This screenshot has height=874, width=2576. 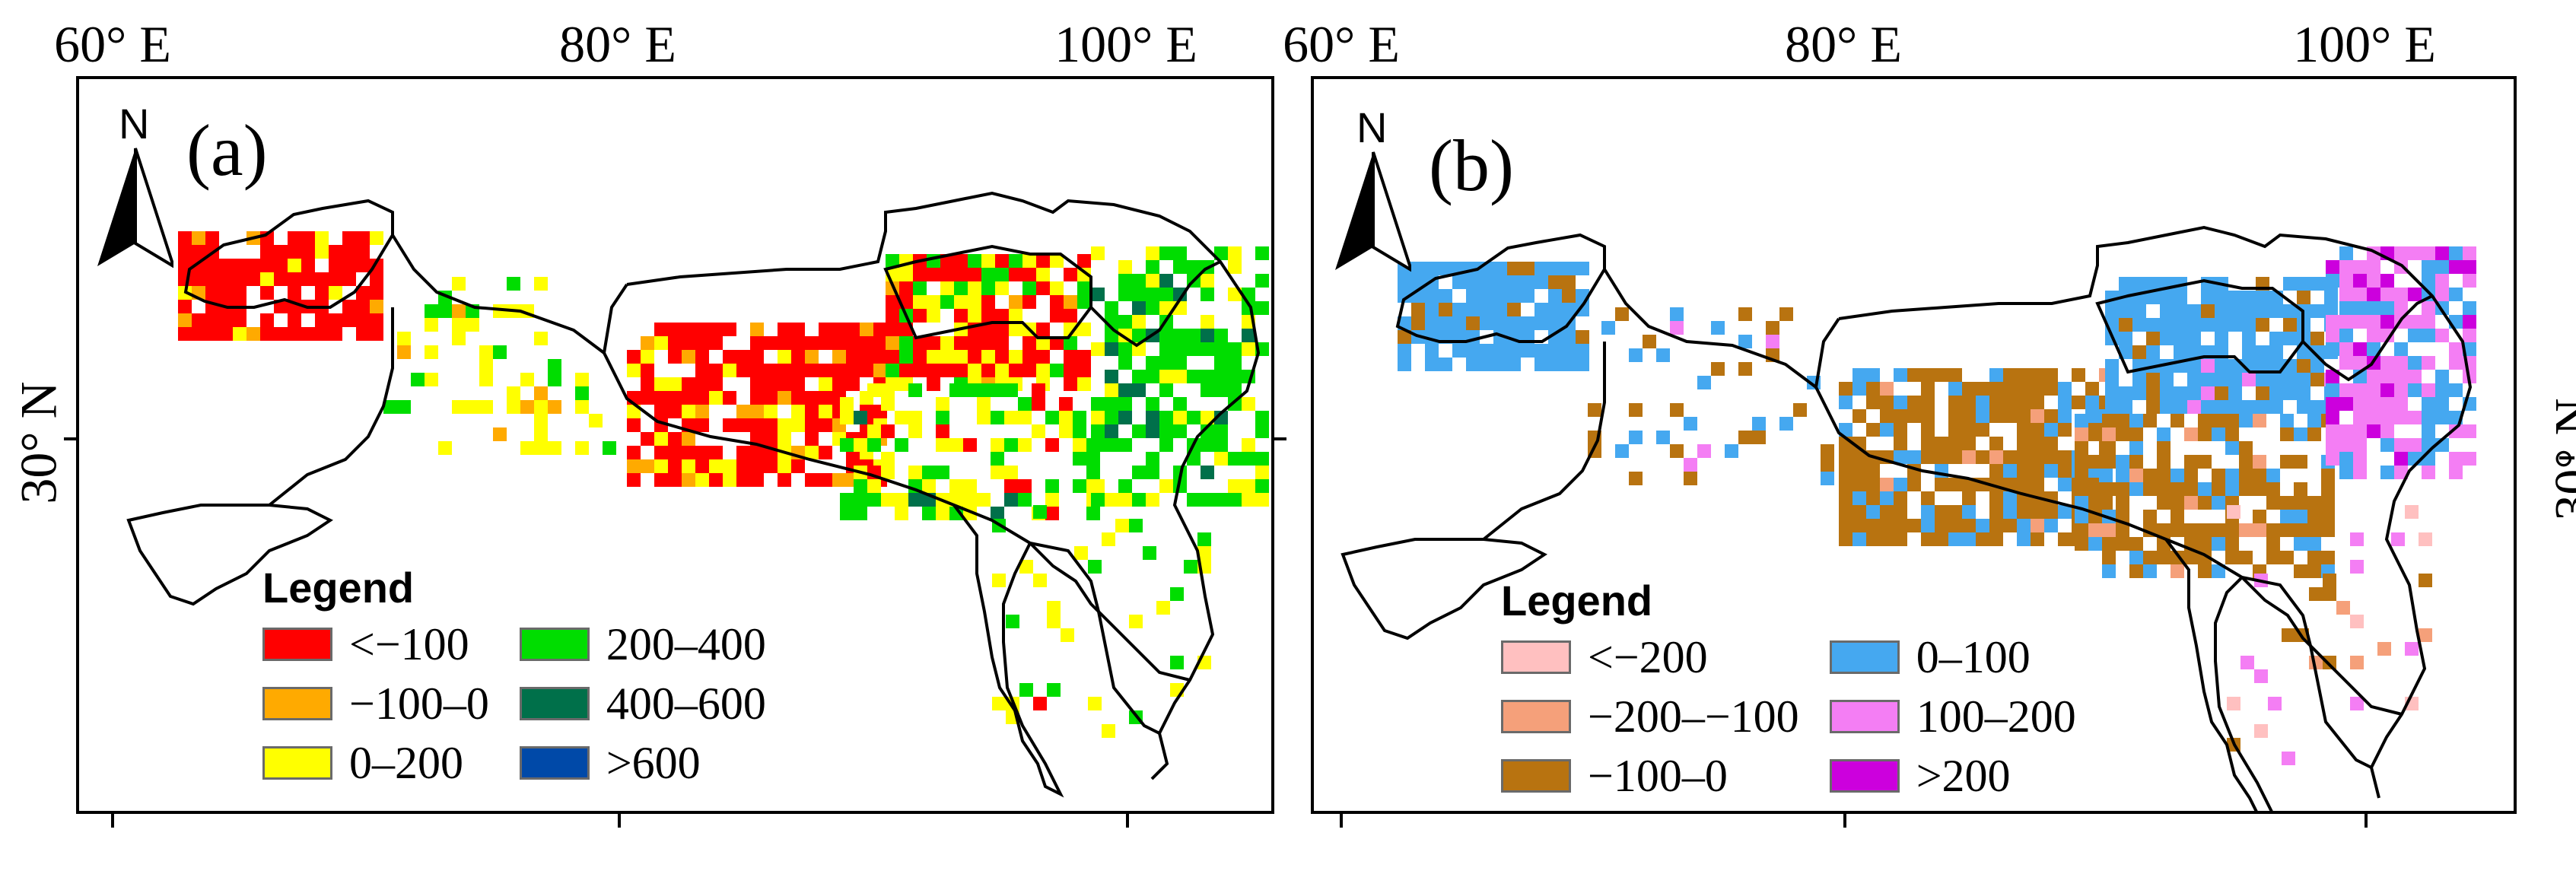 I want to click on lon-label-60: 60° E, so click(x=1342, y=44).